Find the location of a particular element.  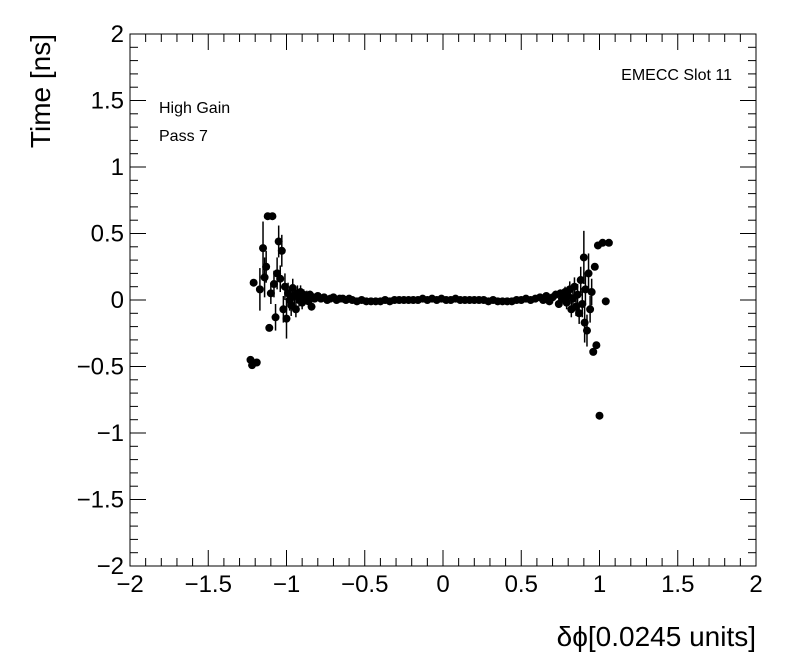

x-tick-label: 0 is located at coordinates (442, 584).